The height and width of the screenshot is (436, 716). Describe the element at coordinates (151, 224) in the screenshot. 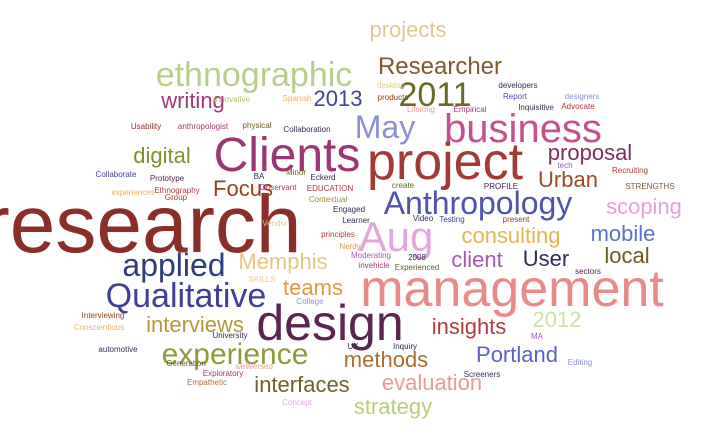

I see `word-research: research` at that location.